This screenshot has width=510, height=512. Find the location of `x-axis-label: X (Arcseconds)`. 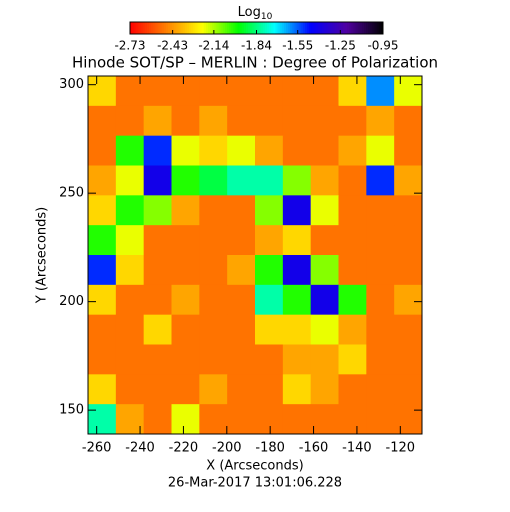

x-axis-label: X (Arcseconds) is located at coordinates (254, 466).